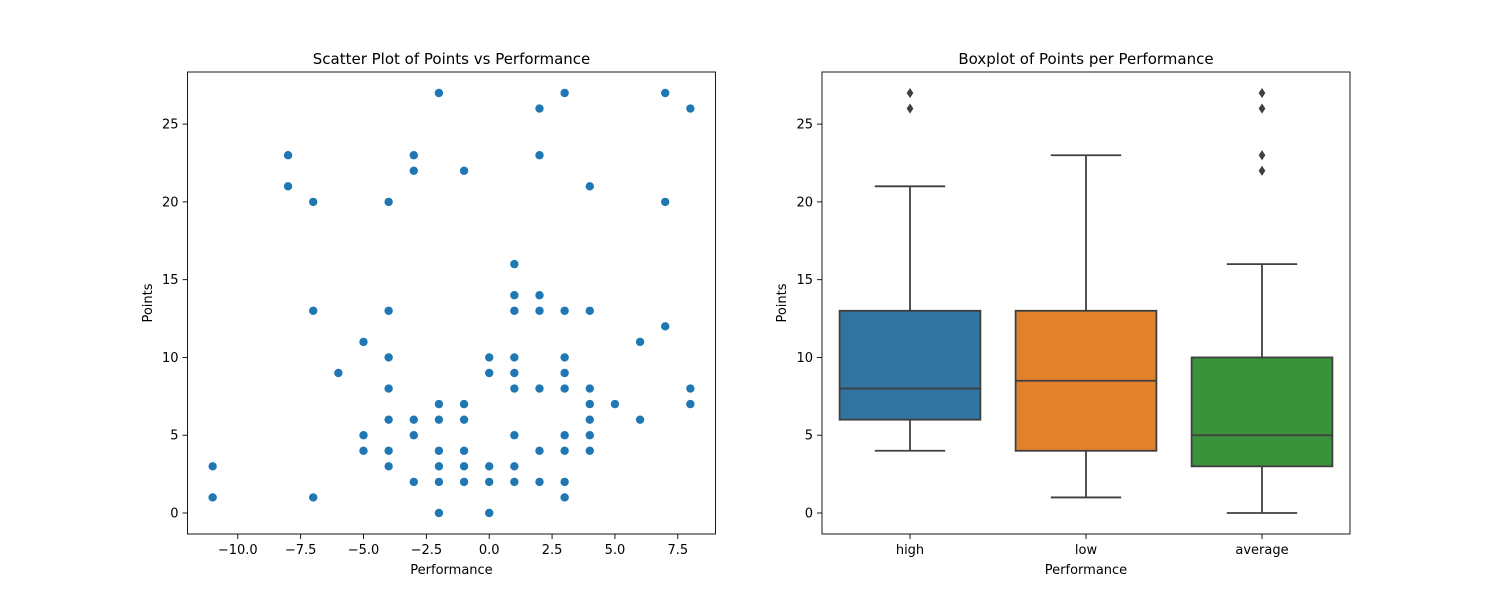 The image size is (1500, 600). Describe the element at coordinates (1085, 59) in the screenshot. I see `box-title: Boxplot of Points per Performance` at that location.